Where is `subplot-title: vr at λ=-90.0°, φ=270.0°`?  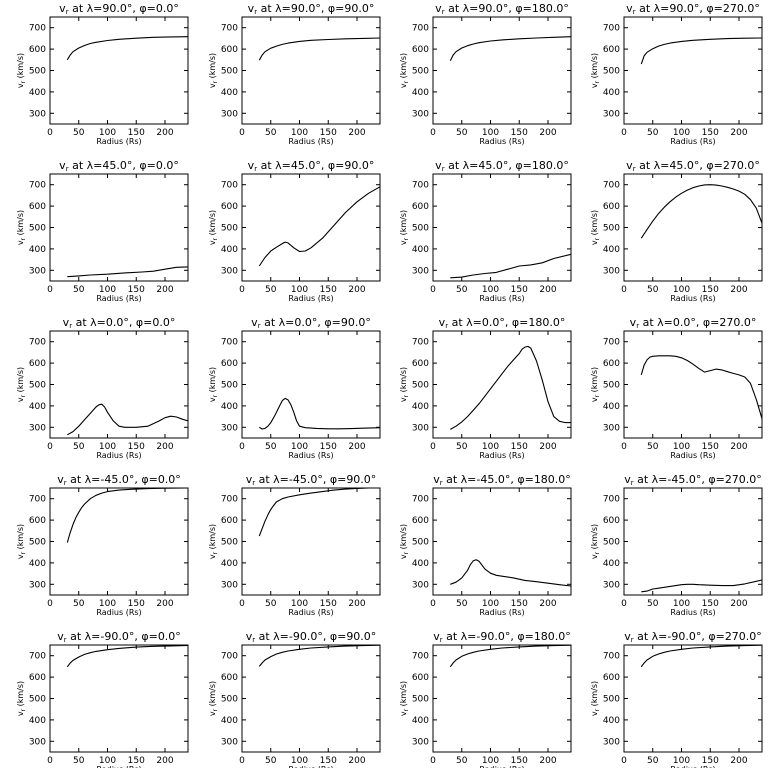
subplot-title: vr at λ=-90.0°, φ=270.0° is located at coordinates (693, 637).